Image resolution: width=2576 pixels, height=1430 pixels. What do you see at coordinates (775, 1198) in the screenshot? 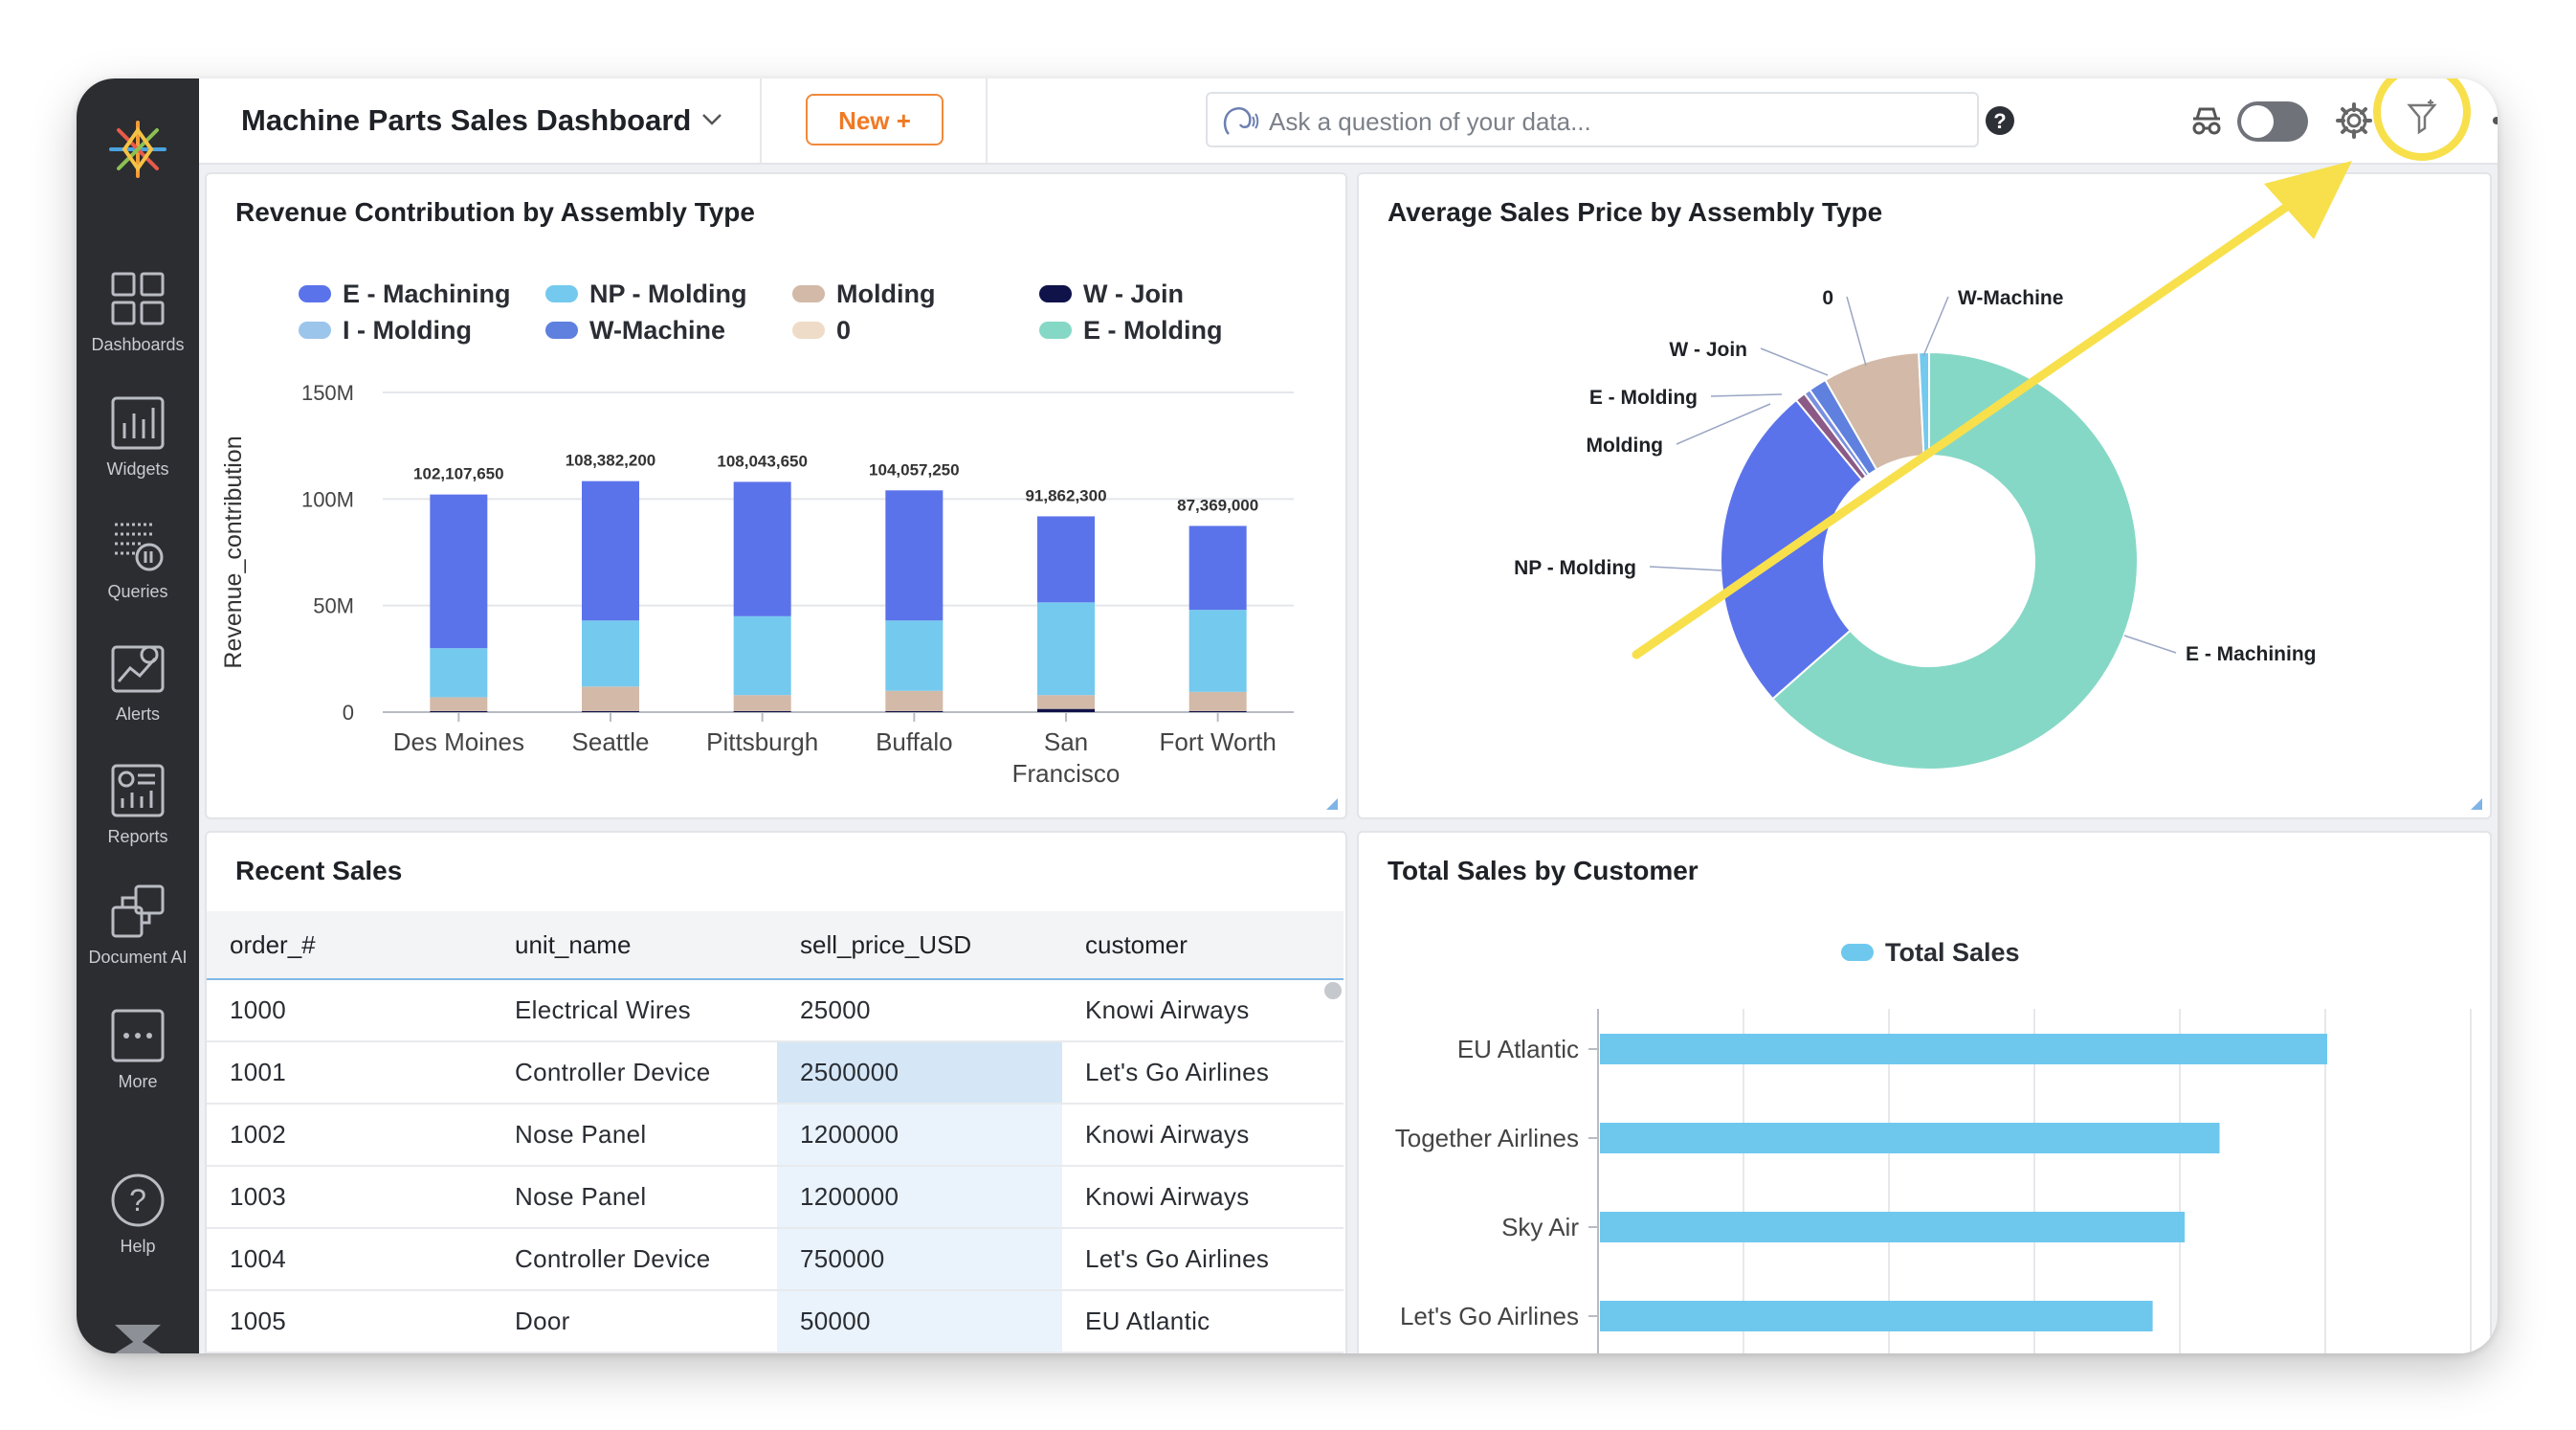
I see `table-row: 1003 Nose Panel 1200000 Knowi Airways` at bounding box center [775, 1198].